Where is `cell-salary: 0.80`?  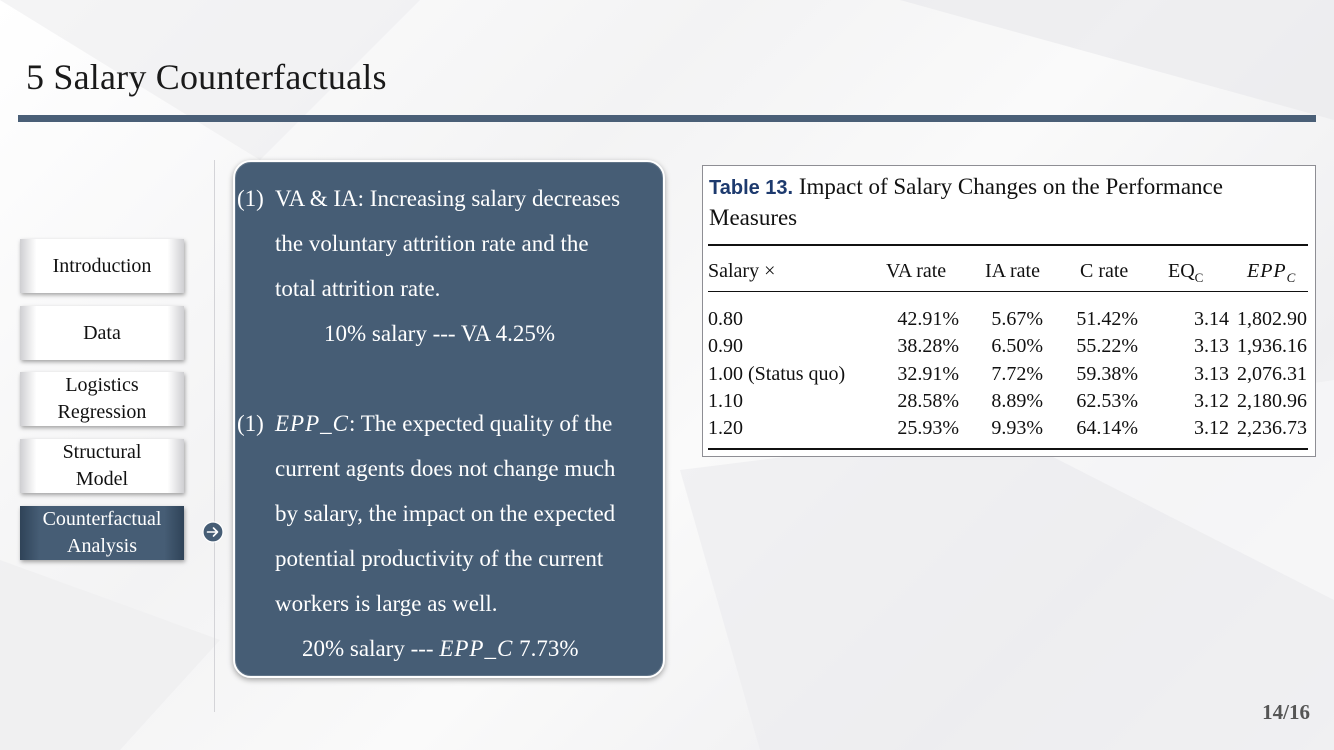
cell-salary: 0.80 is located at coordinates (725, 319).